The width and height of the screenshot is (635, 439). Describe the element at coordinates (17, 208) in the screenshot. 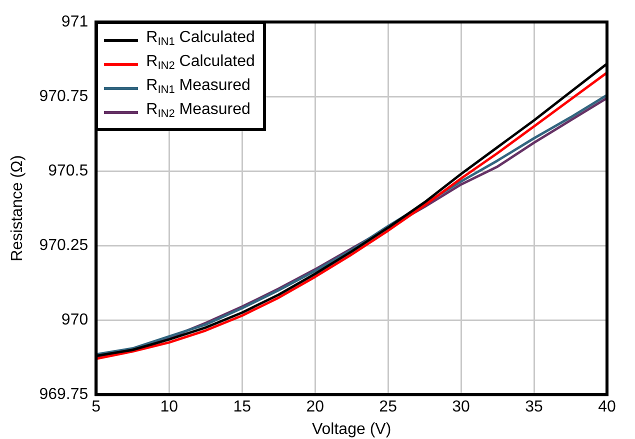

I see `y-axis-title: Resistance (Ω)` at that location.